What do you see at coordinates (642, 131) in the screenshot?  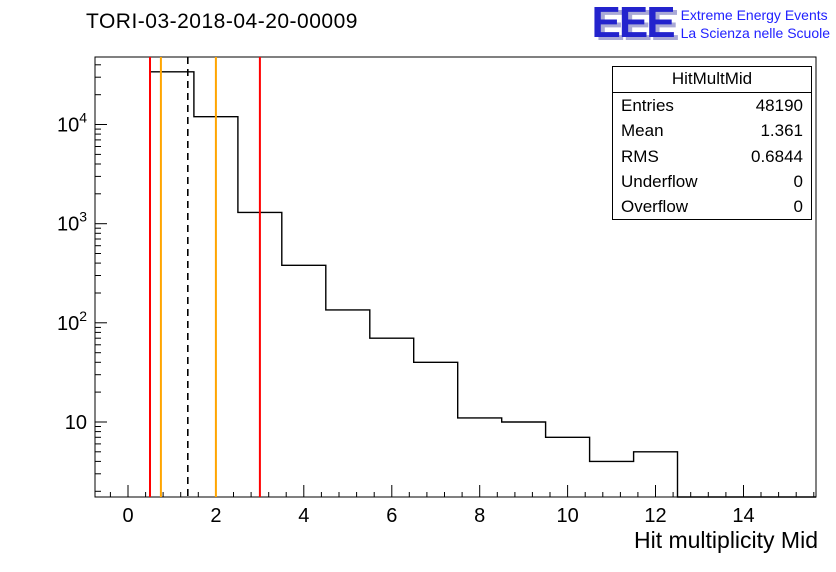 I see `stat-label: Mean` at bounding box center [642, 131].